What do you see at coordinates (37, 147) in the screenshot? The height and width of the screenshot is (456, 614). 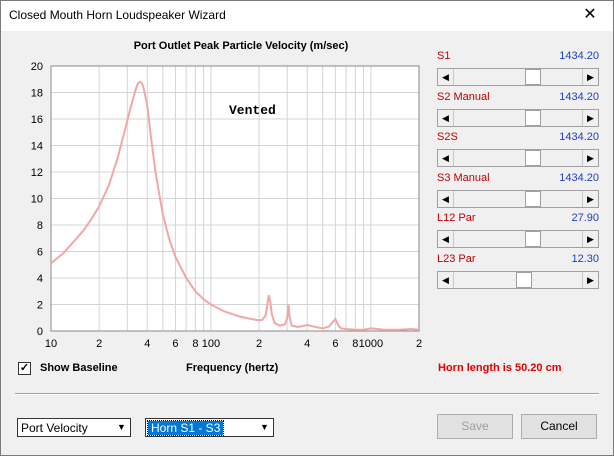 I see `y-tick-label: 14` at bounding box center [37, 147].